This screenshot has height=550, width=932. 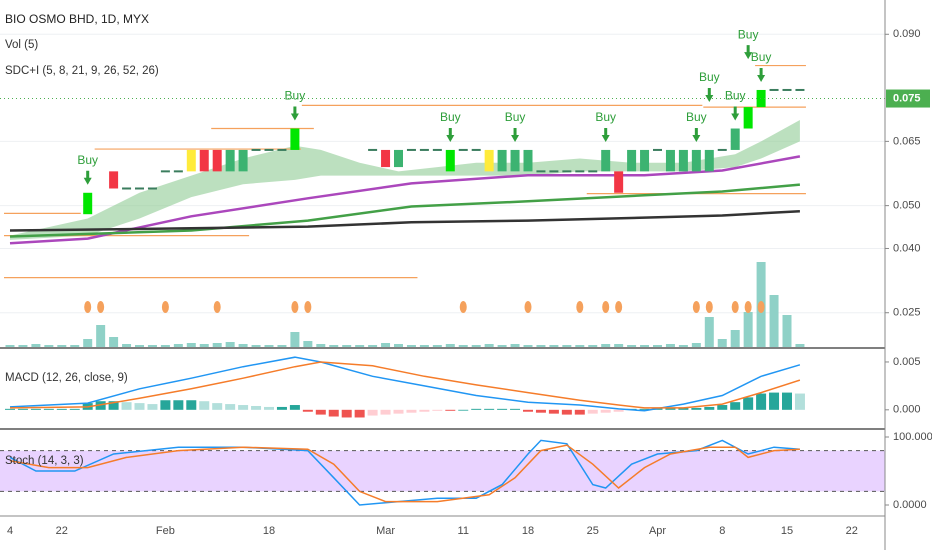 I want to click on y-tick-label: 0.090, so click(x=907, y=34).